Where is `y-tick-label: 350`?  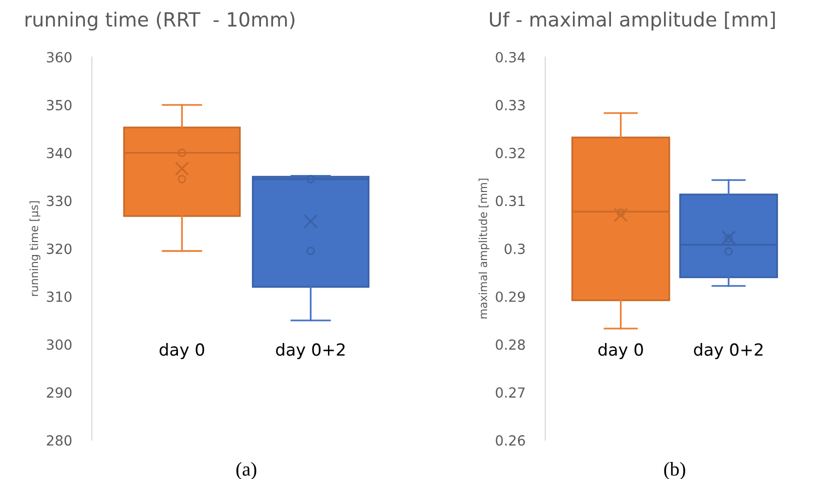
y-tick-label: 350 is located at coordinates (59, 105).